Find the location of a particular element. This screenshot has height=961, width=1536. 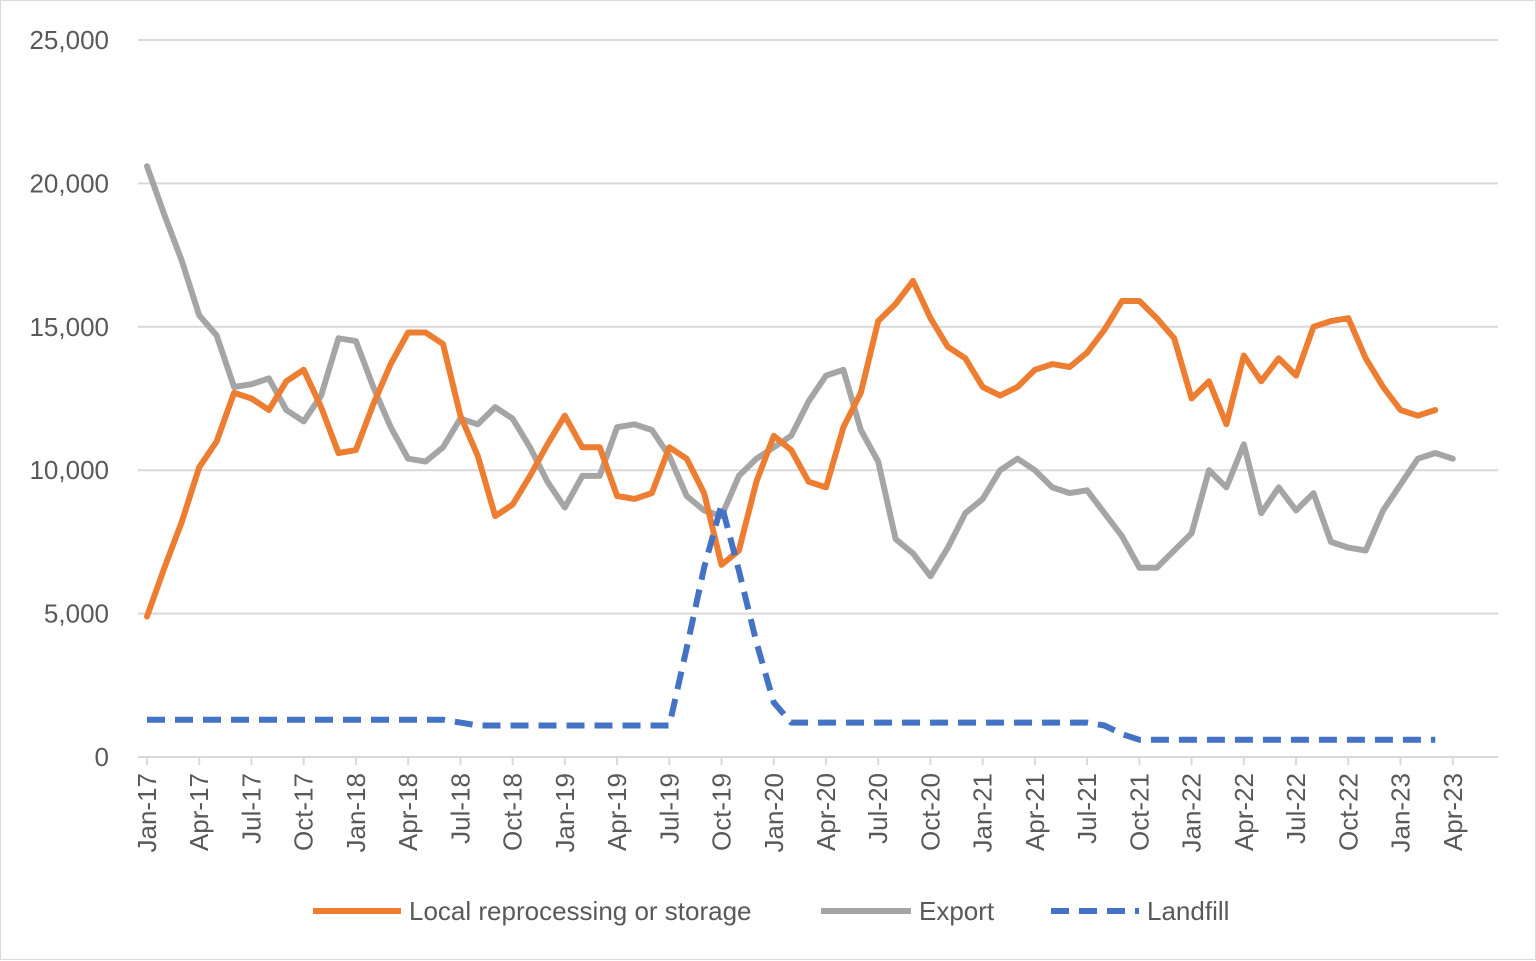

x-tick-label: Jan-18 is located at coordinates (356, 813).